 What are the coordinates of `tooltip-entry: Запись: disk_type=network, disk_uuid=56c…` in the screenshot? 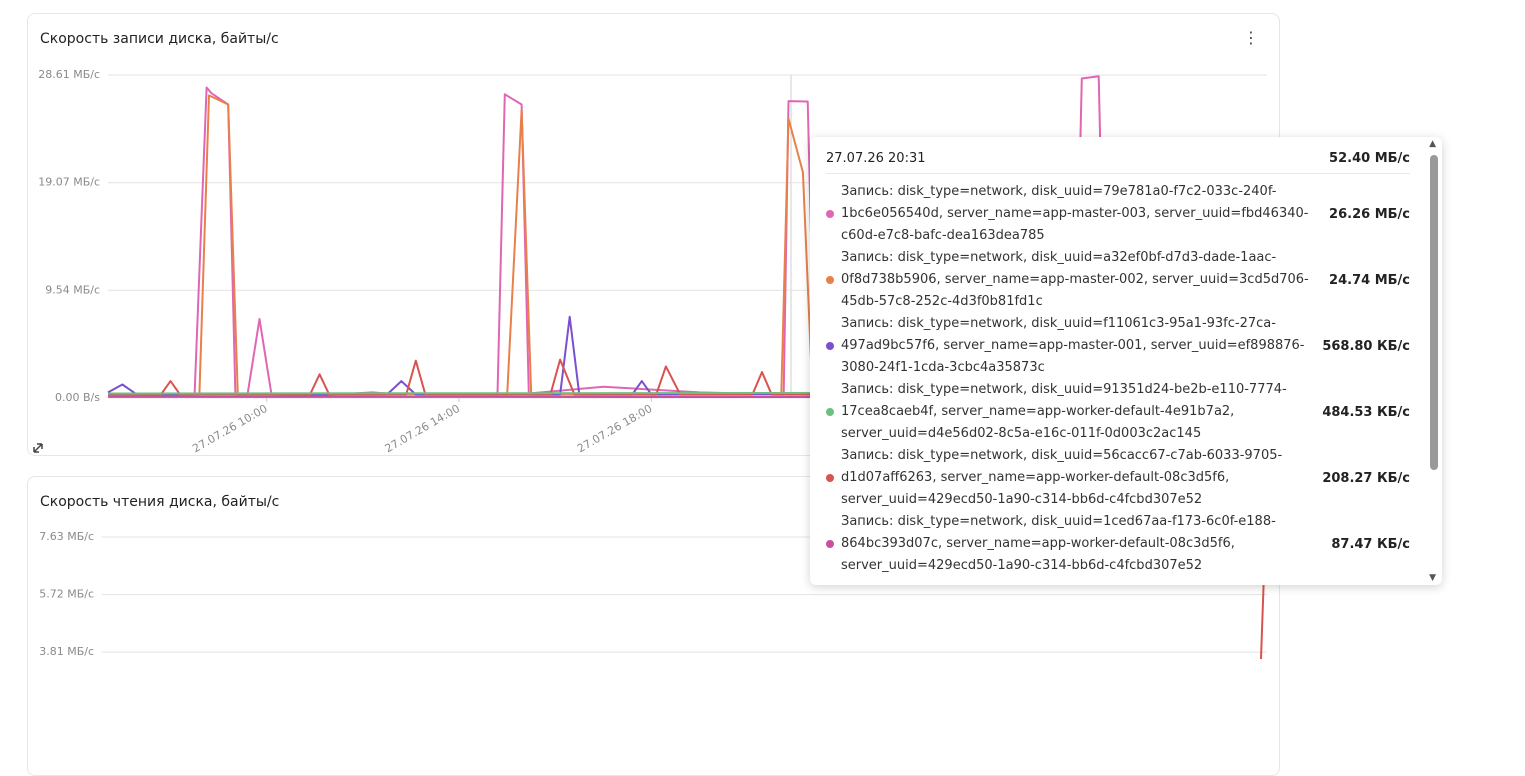 It's located at (1118, 478).